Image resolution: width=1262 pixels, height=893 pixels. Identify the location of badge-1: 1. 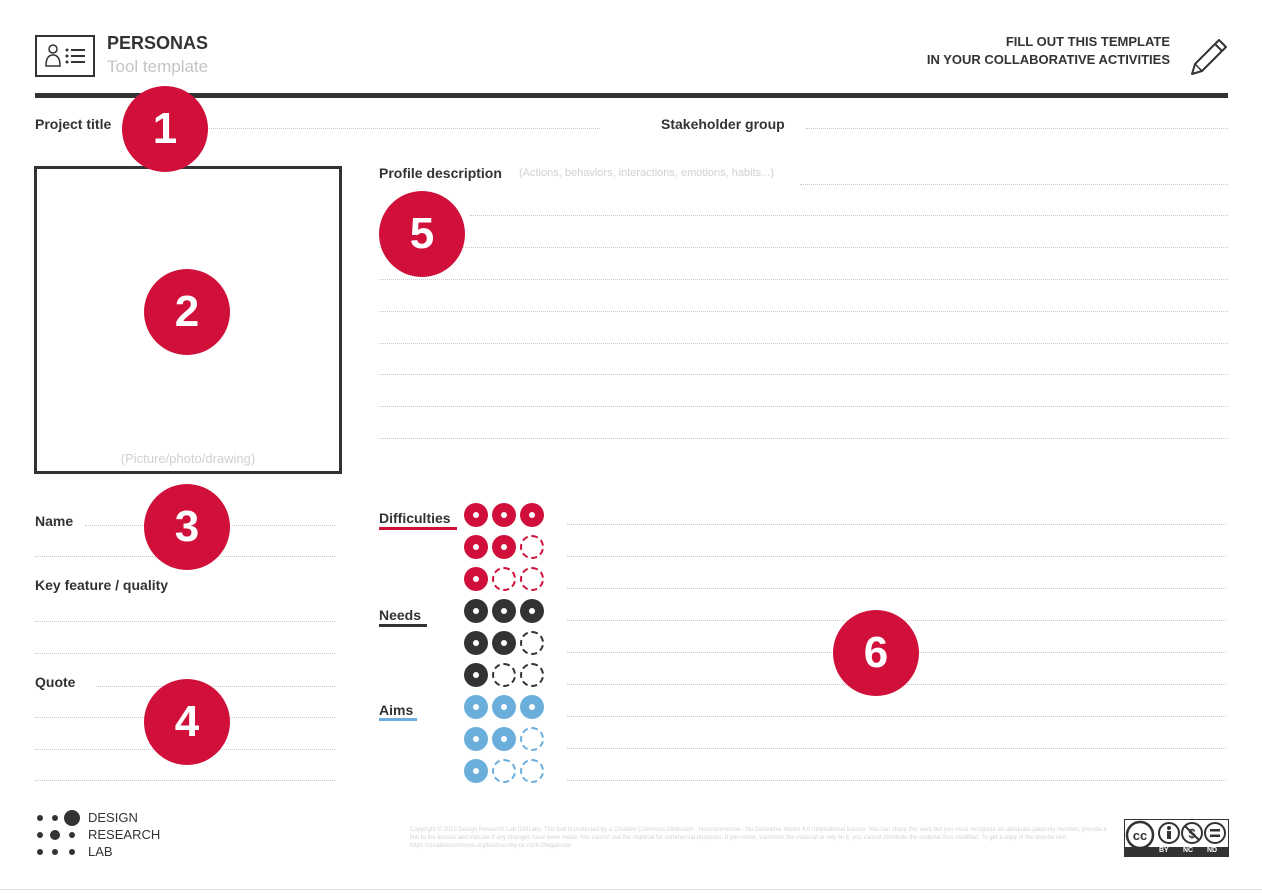
(165, 129).